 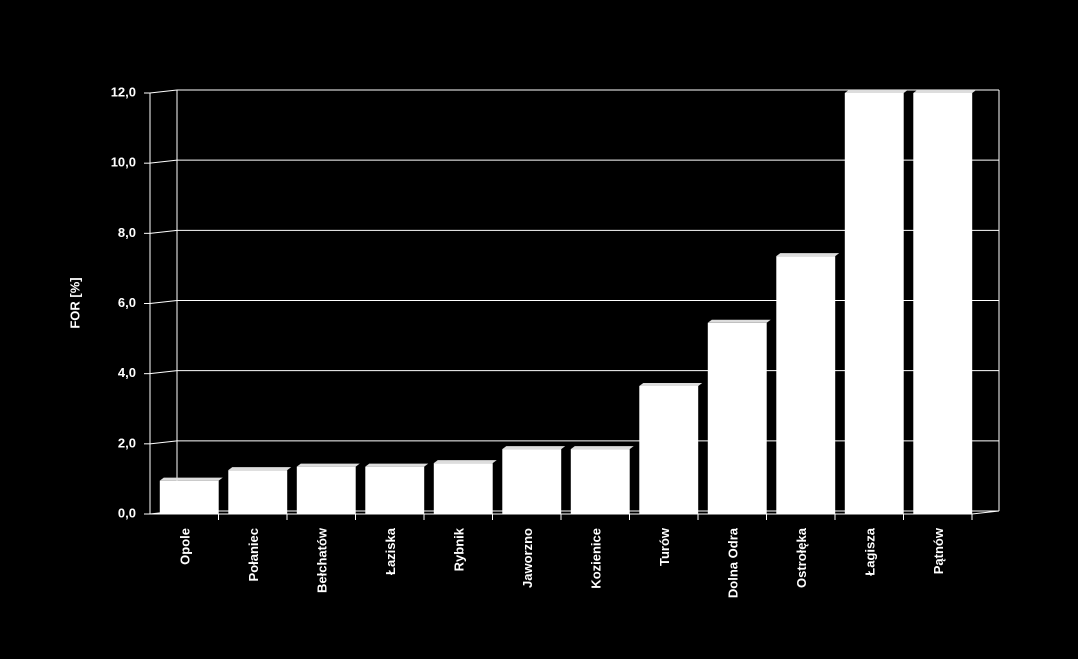 I want to click on x-tick-label: Łagisza, so click(x=870, y=551).